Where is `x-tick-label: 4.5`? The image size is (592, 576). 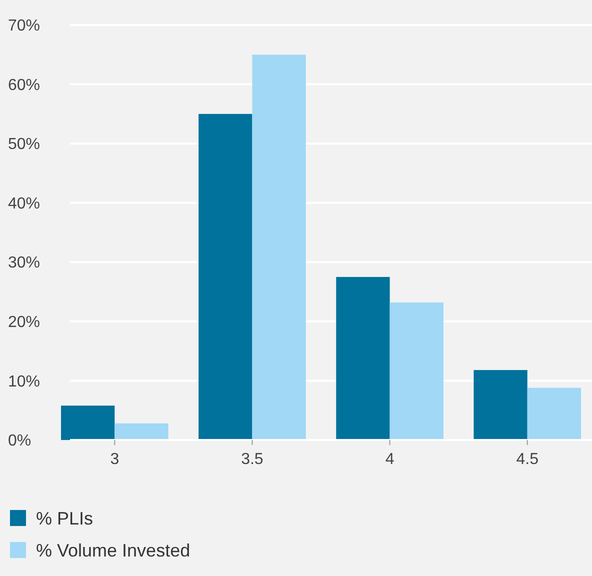
x-tick-label: 4.5 is located at coordinates (527, 459).